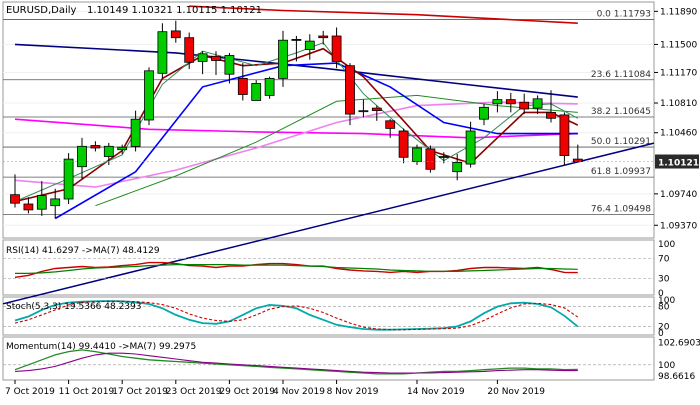  What do you see at coordinates (353, 392) in the screenshot?
I see `date-axis-label: 8 Nov 2019` at bounding box center [353, 392].